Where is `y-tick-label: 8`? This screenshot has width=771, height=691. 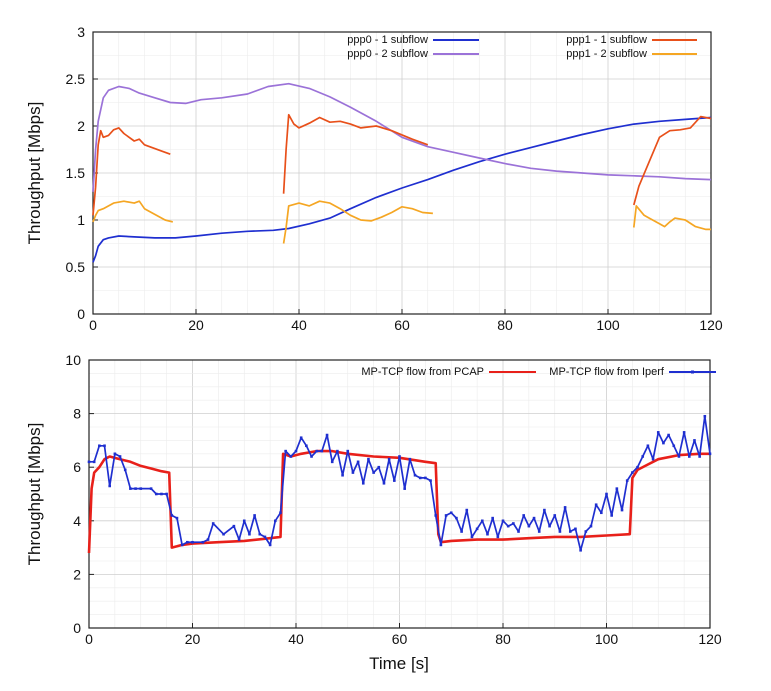
y-tick-label: 8 is located at coordinates (77, 414).